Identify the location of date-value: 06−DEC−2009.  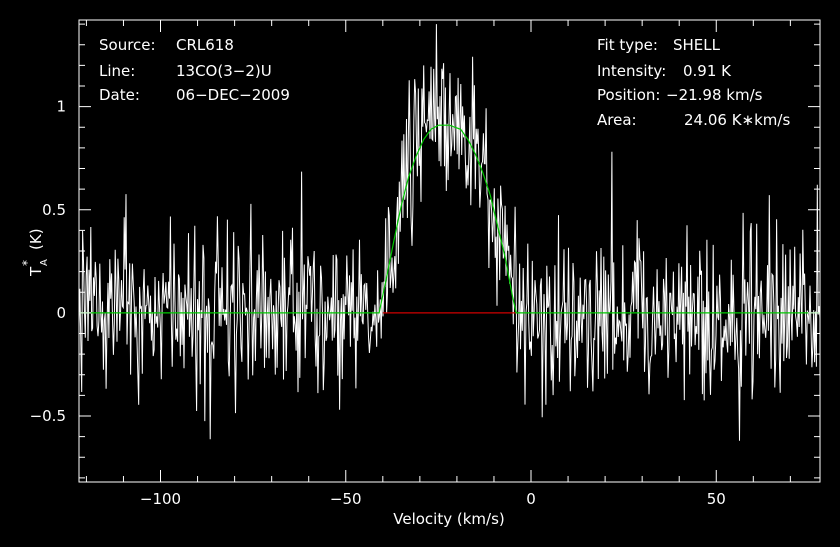
(233, 95).